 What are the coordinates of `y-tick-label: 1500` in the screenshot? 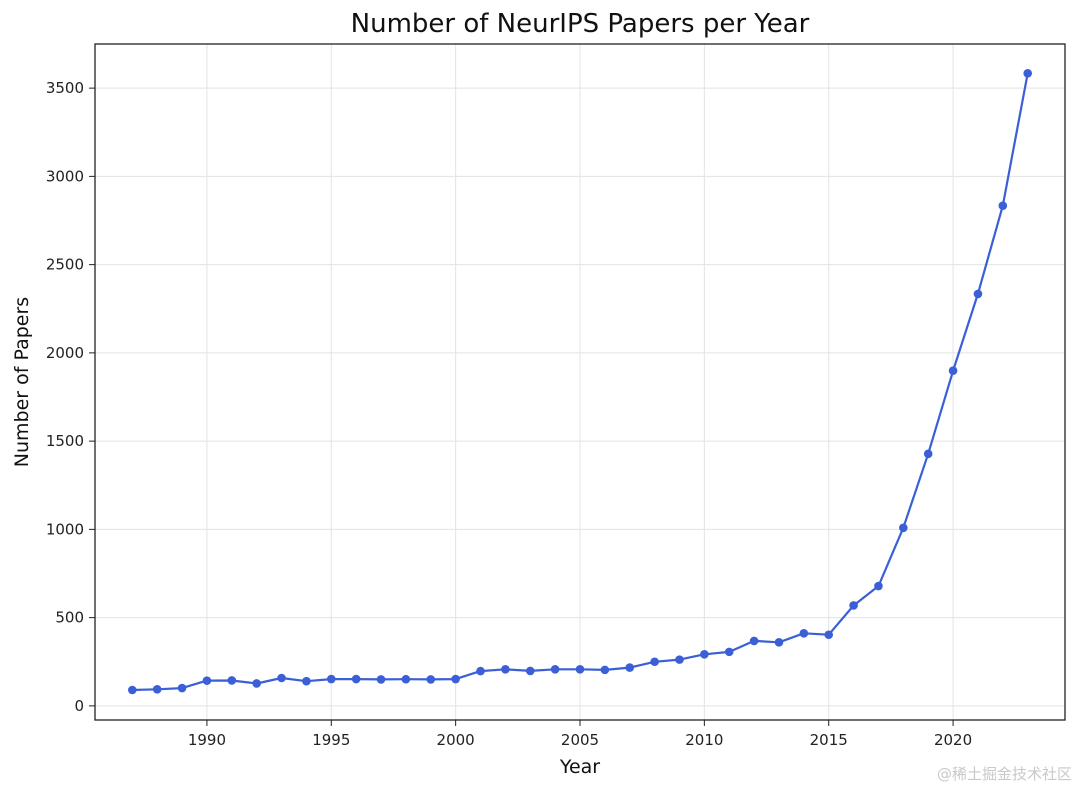 It's located at (65, 441).